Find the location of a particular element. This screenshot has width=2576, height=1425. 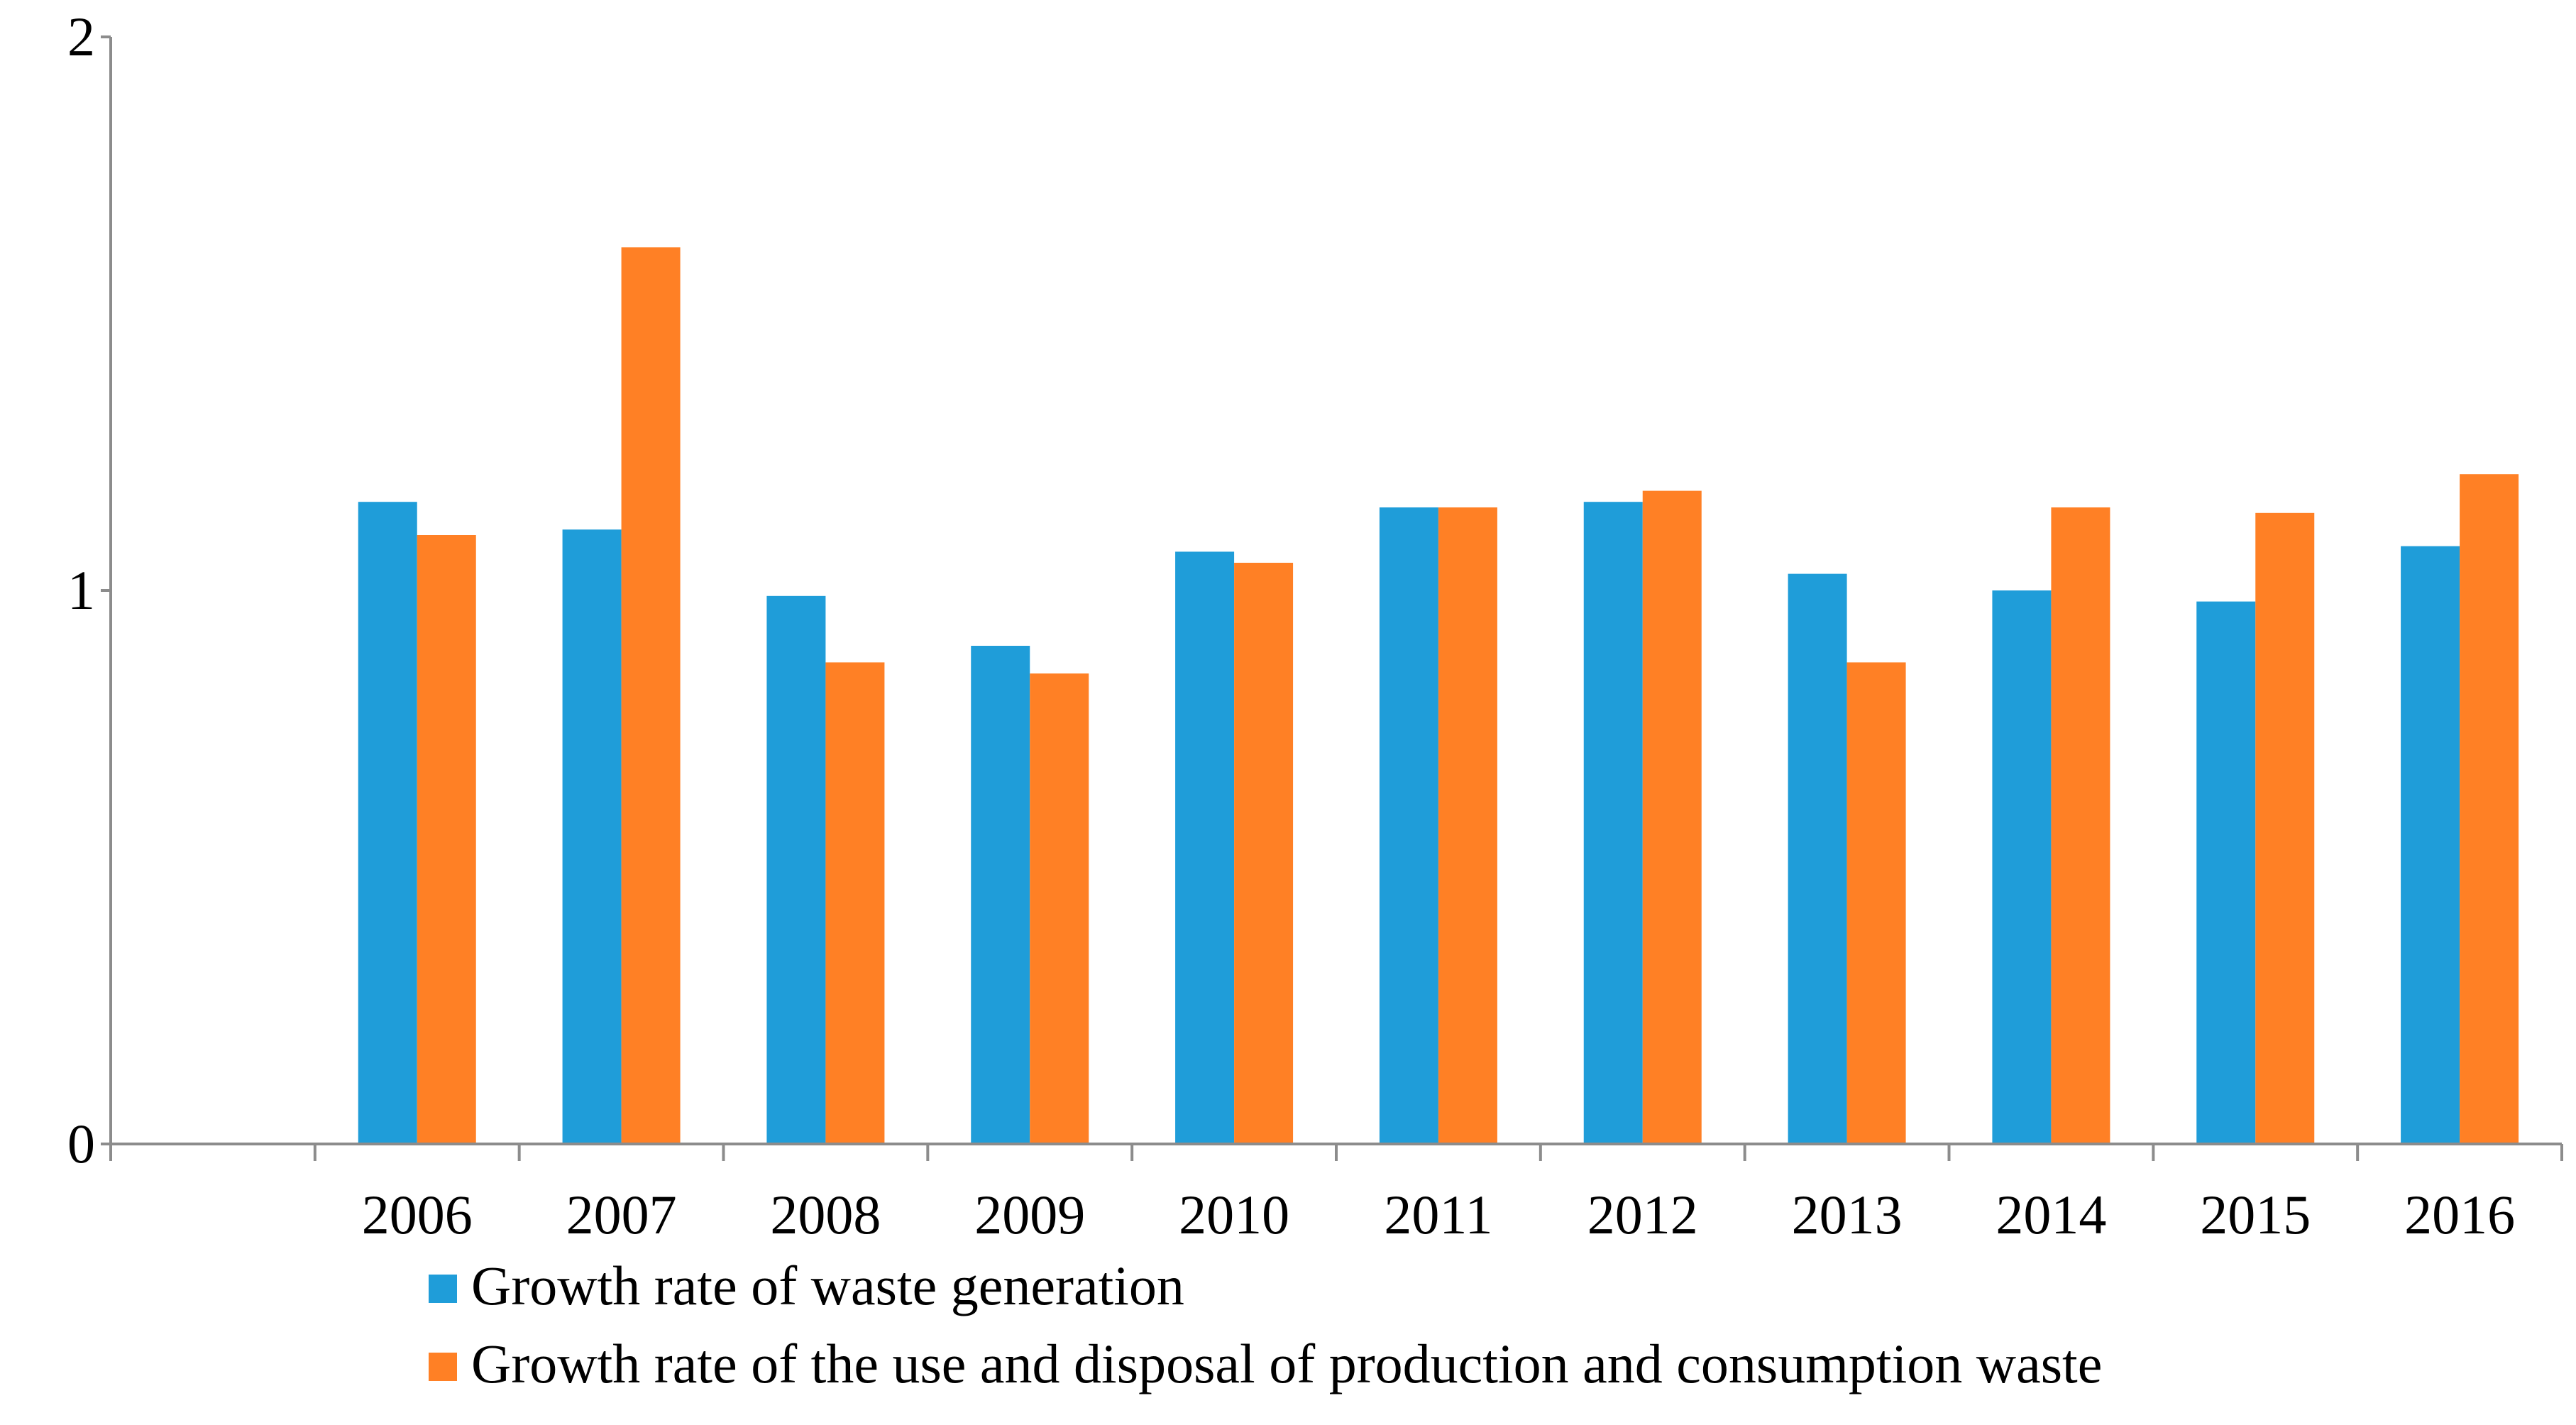

y-tick-label: 2 is located at coordinates (81, 36).